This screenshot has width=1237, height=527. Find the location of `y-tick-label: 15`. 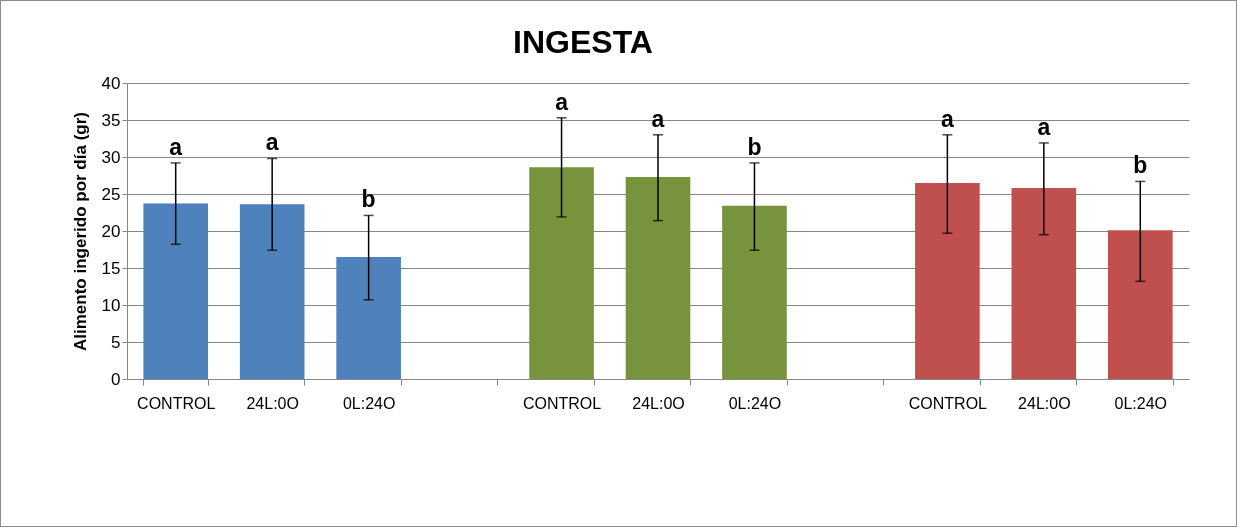

y-tick-label: 15 is located at coordinates (111, 268).